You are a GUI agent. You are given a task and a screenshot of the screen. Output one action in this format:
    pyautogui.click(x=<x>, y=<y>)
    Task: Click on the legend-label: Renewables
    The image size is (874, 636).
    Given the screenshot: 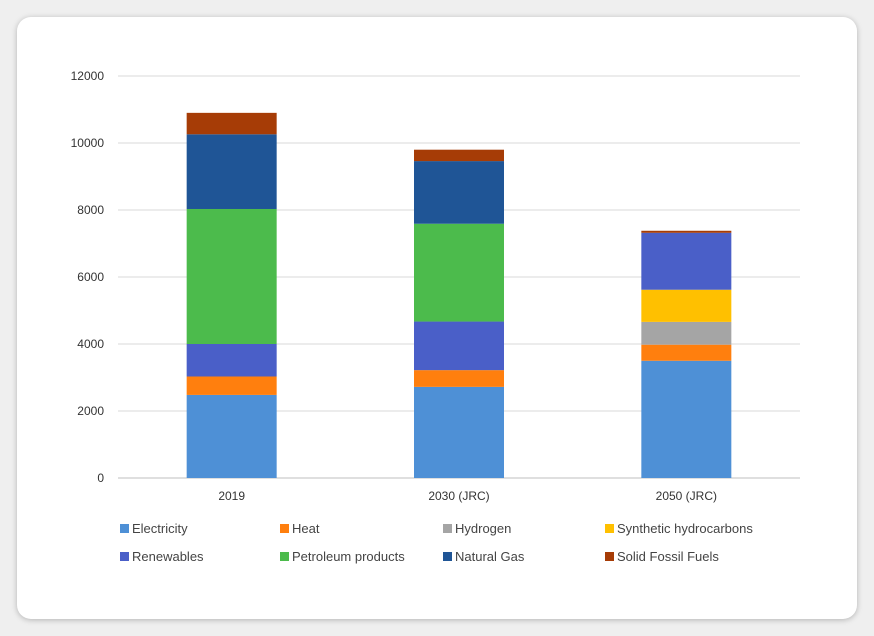 What is the action you would take?
    pyautogui.click(x=168, y=556)
    